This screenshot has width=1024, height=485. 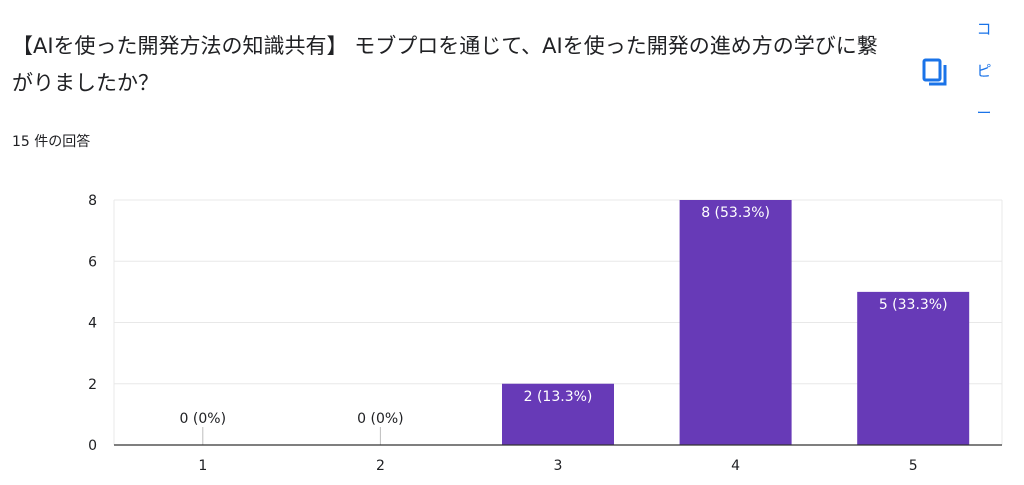 What do you see at coordinates (558, 397) in the screenshot?
I see `bar-data-label: 2 (13.3%)` at bounding box center [558, 397].